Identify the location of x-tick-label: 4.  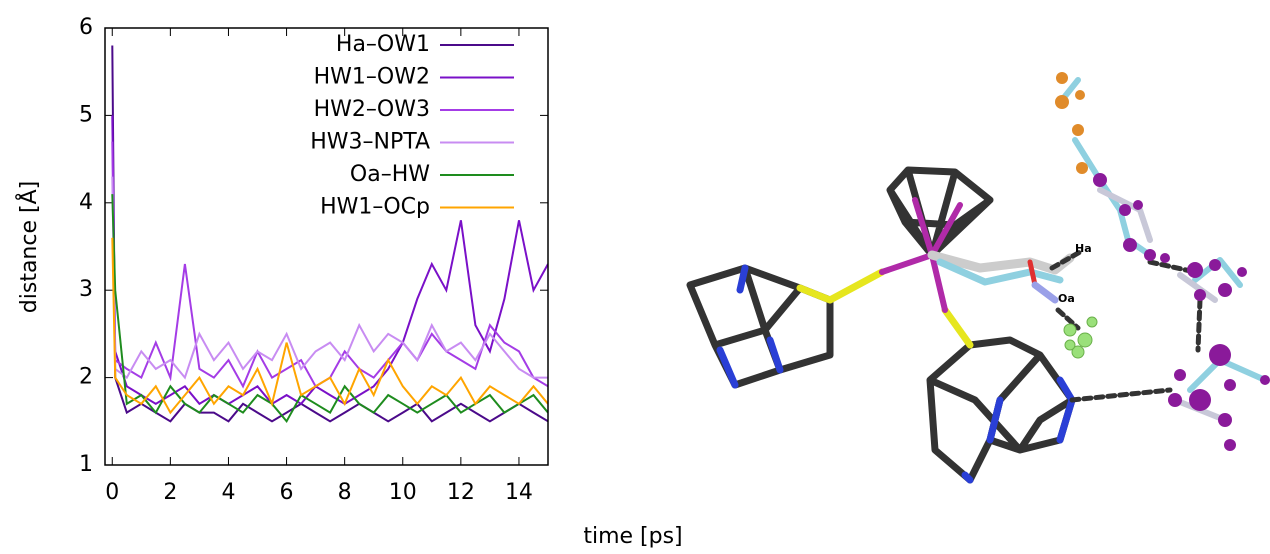
(228, 492).